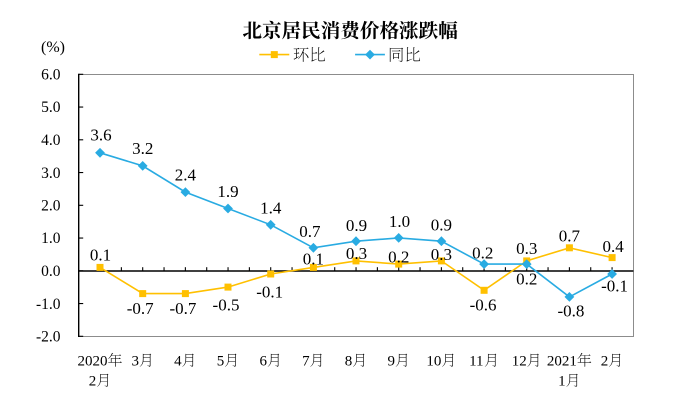 The image size is (685, 414). Describe the element at coordinates (186, 175) in the screenshot. I see `svg-text: 2.4` at that location.